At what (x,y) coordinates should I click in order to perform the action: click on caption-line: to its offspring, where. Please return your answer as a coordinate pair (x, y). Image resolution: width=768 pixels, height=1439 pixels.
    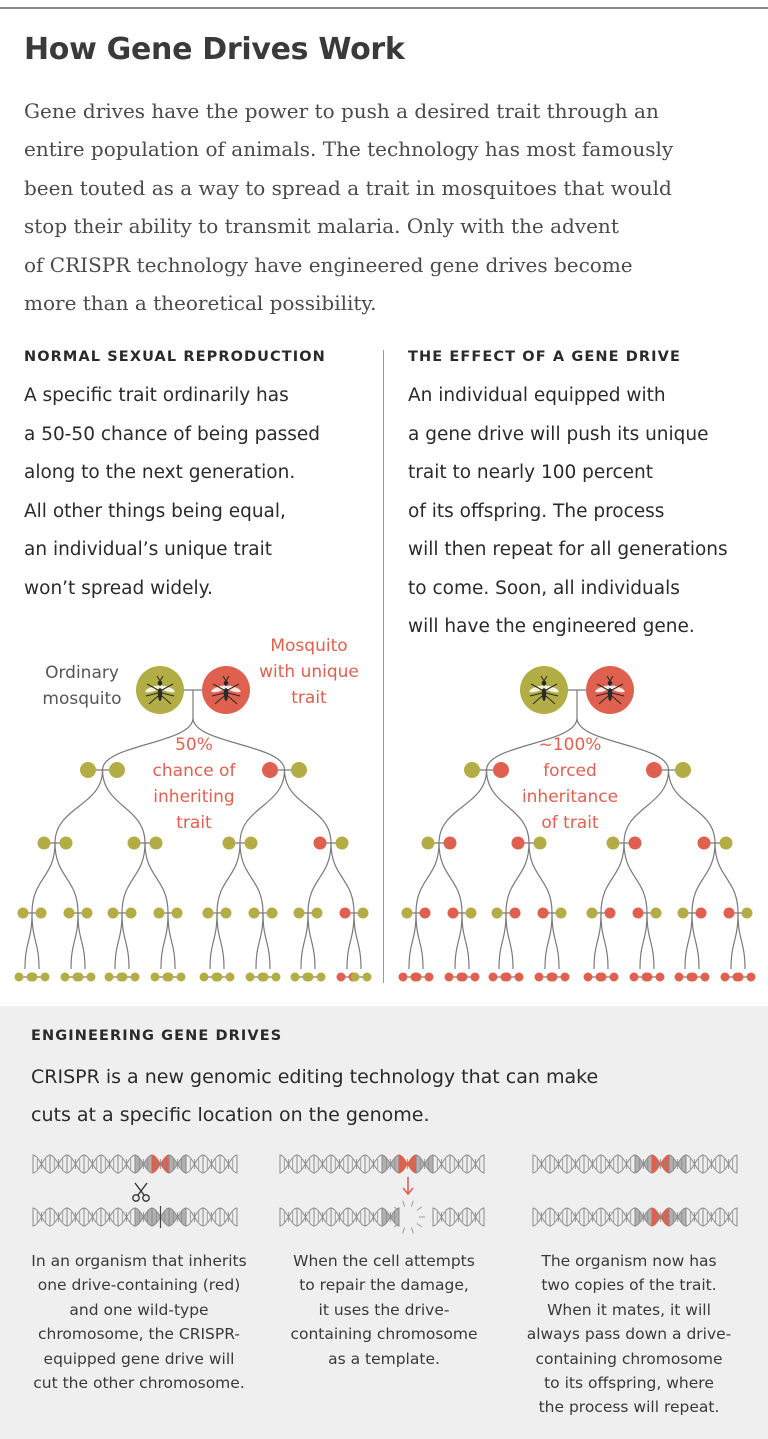
    Looking at the image, I should click on (629, 1383).